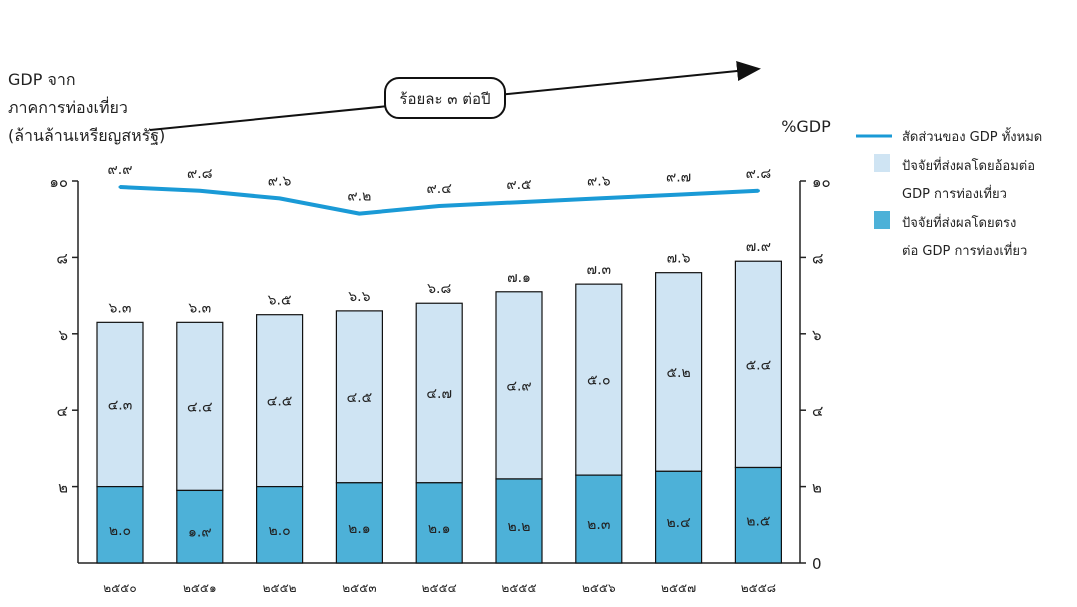  I want to click on bar-total-label: ๗.๑, so click(519, 278).